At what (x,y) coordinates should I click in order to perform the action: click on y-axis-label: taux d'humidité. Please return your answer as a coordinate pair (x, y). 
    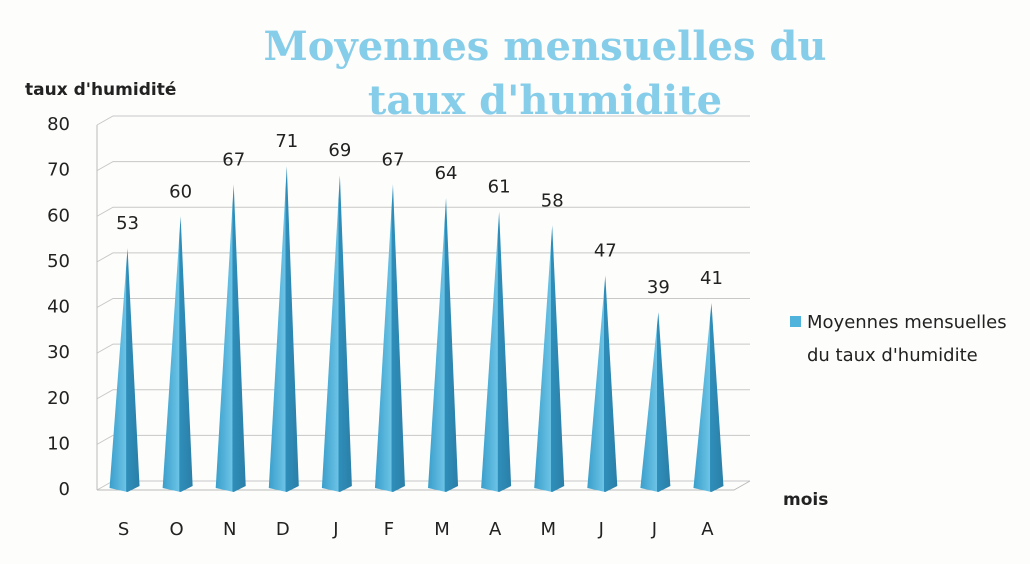
    Looking at the image, I should click on (100, 90).